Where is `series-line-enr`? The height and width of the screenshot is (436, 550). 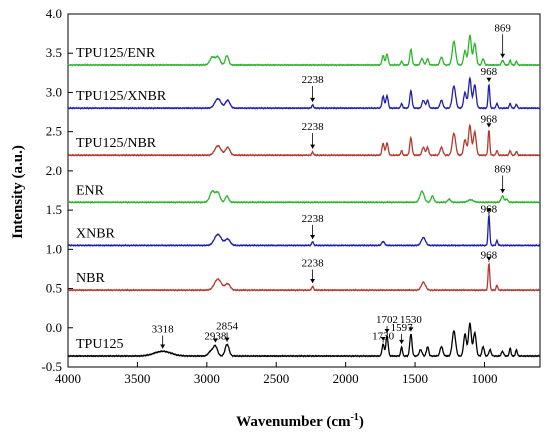
series-line-enr is located at coordinates (304, 196).